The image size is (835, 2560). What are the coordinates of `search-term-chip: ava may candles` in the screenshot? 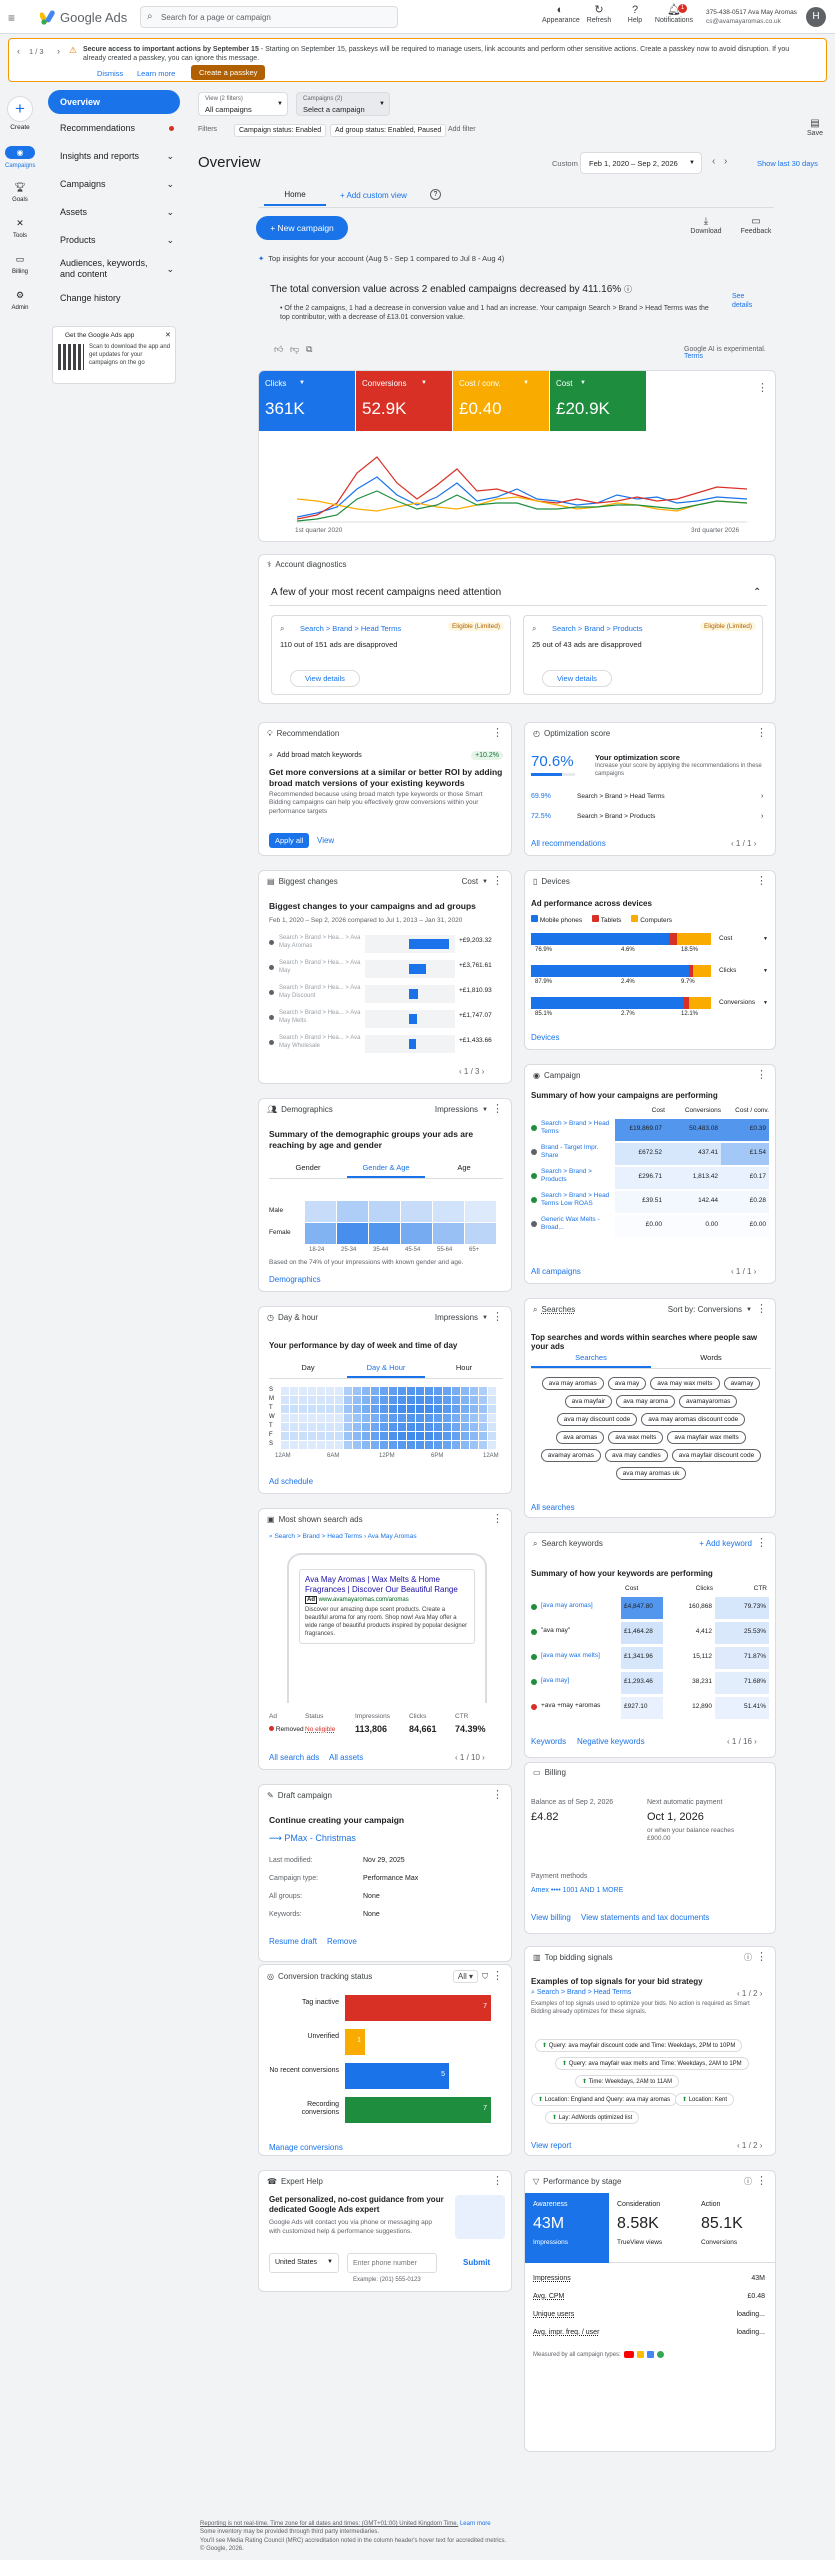 It's located at (636, 1455).